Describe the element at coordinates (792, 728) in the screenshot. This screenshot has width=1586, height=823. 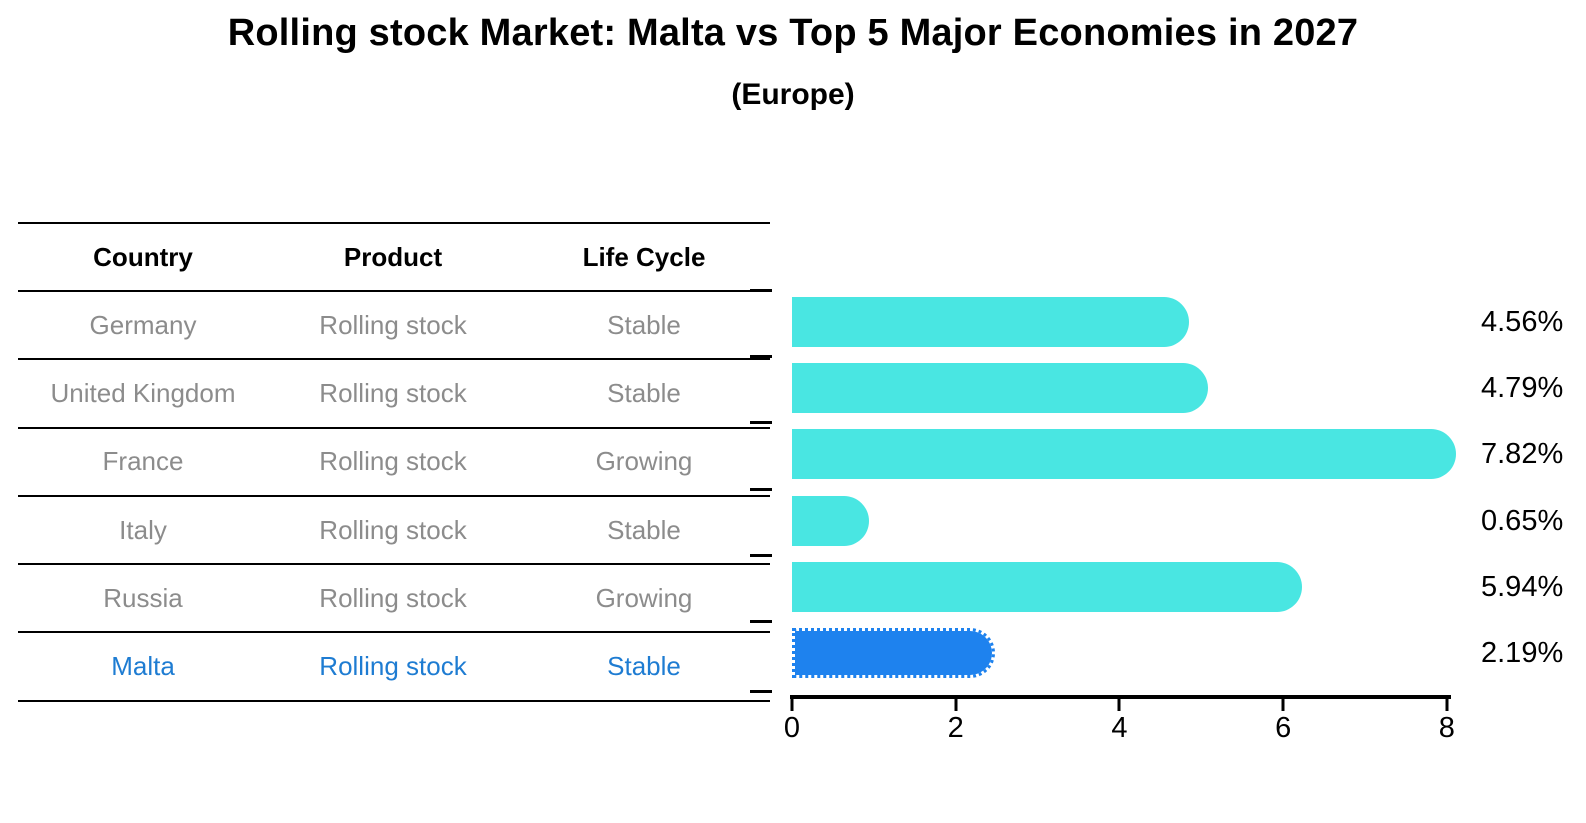
I see `x-axis-tick-label: 0` at that location.